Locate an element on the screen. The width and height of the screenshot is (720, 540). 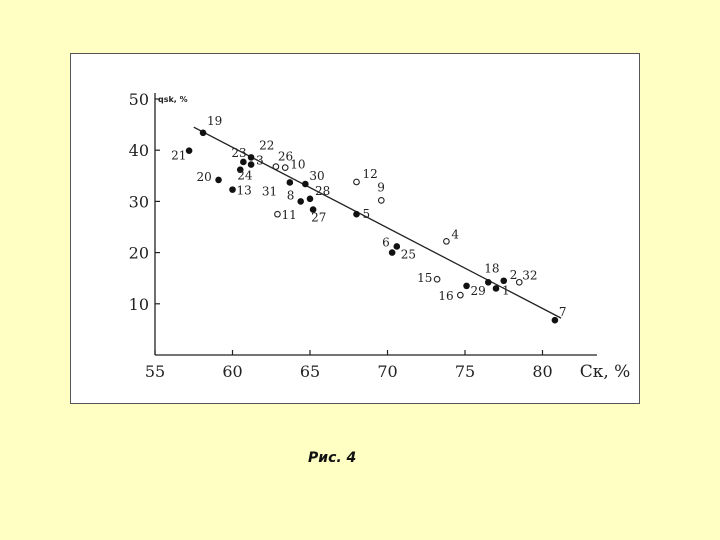
point-label: 9 is located at coordinates (381, 187).